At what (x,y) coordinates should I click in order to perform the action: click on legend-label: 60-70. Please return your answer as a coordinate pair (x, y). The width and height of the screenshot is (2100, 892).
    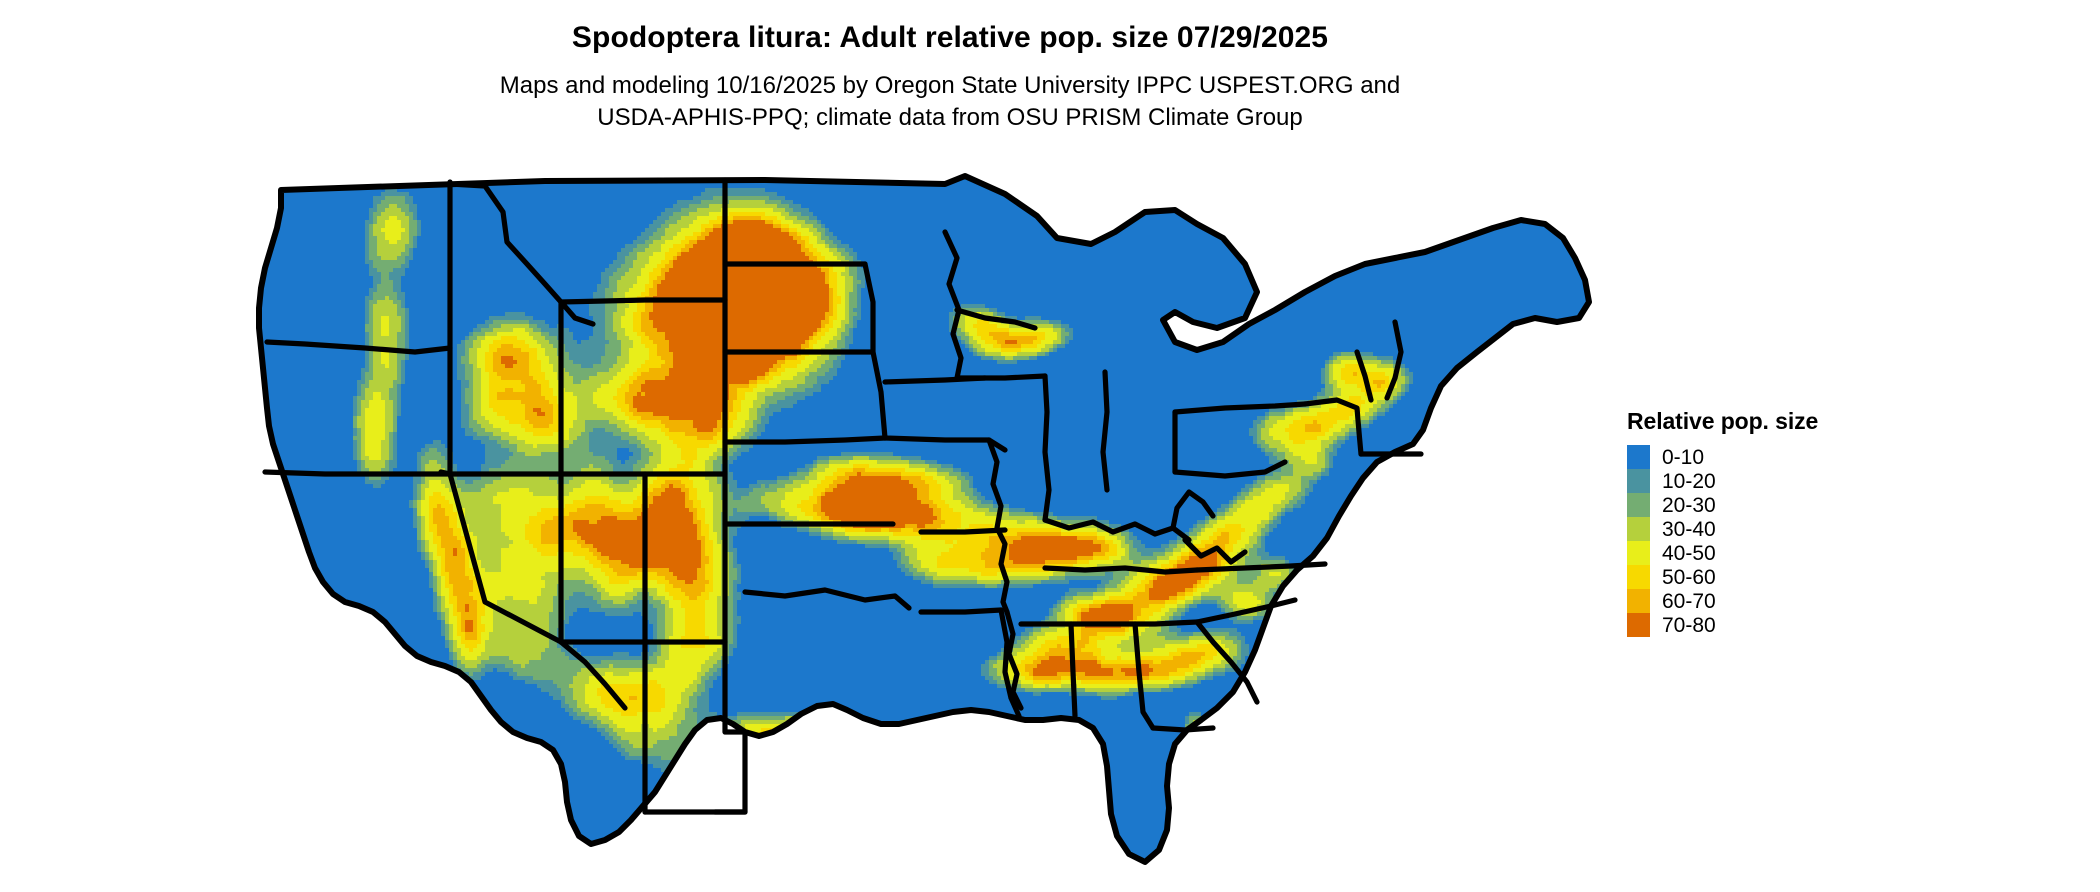
    Looking at the image, I should click on (1689, 601).